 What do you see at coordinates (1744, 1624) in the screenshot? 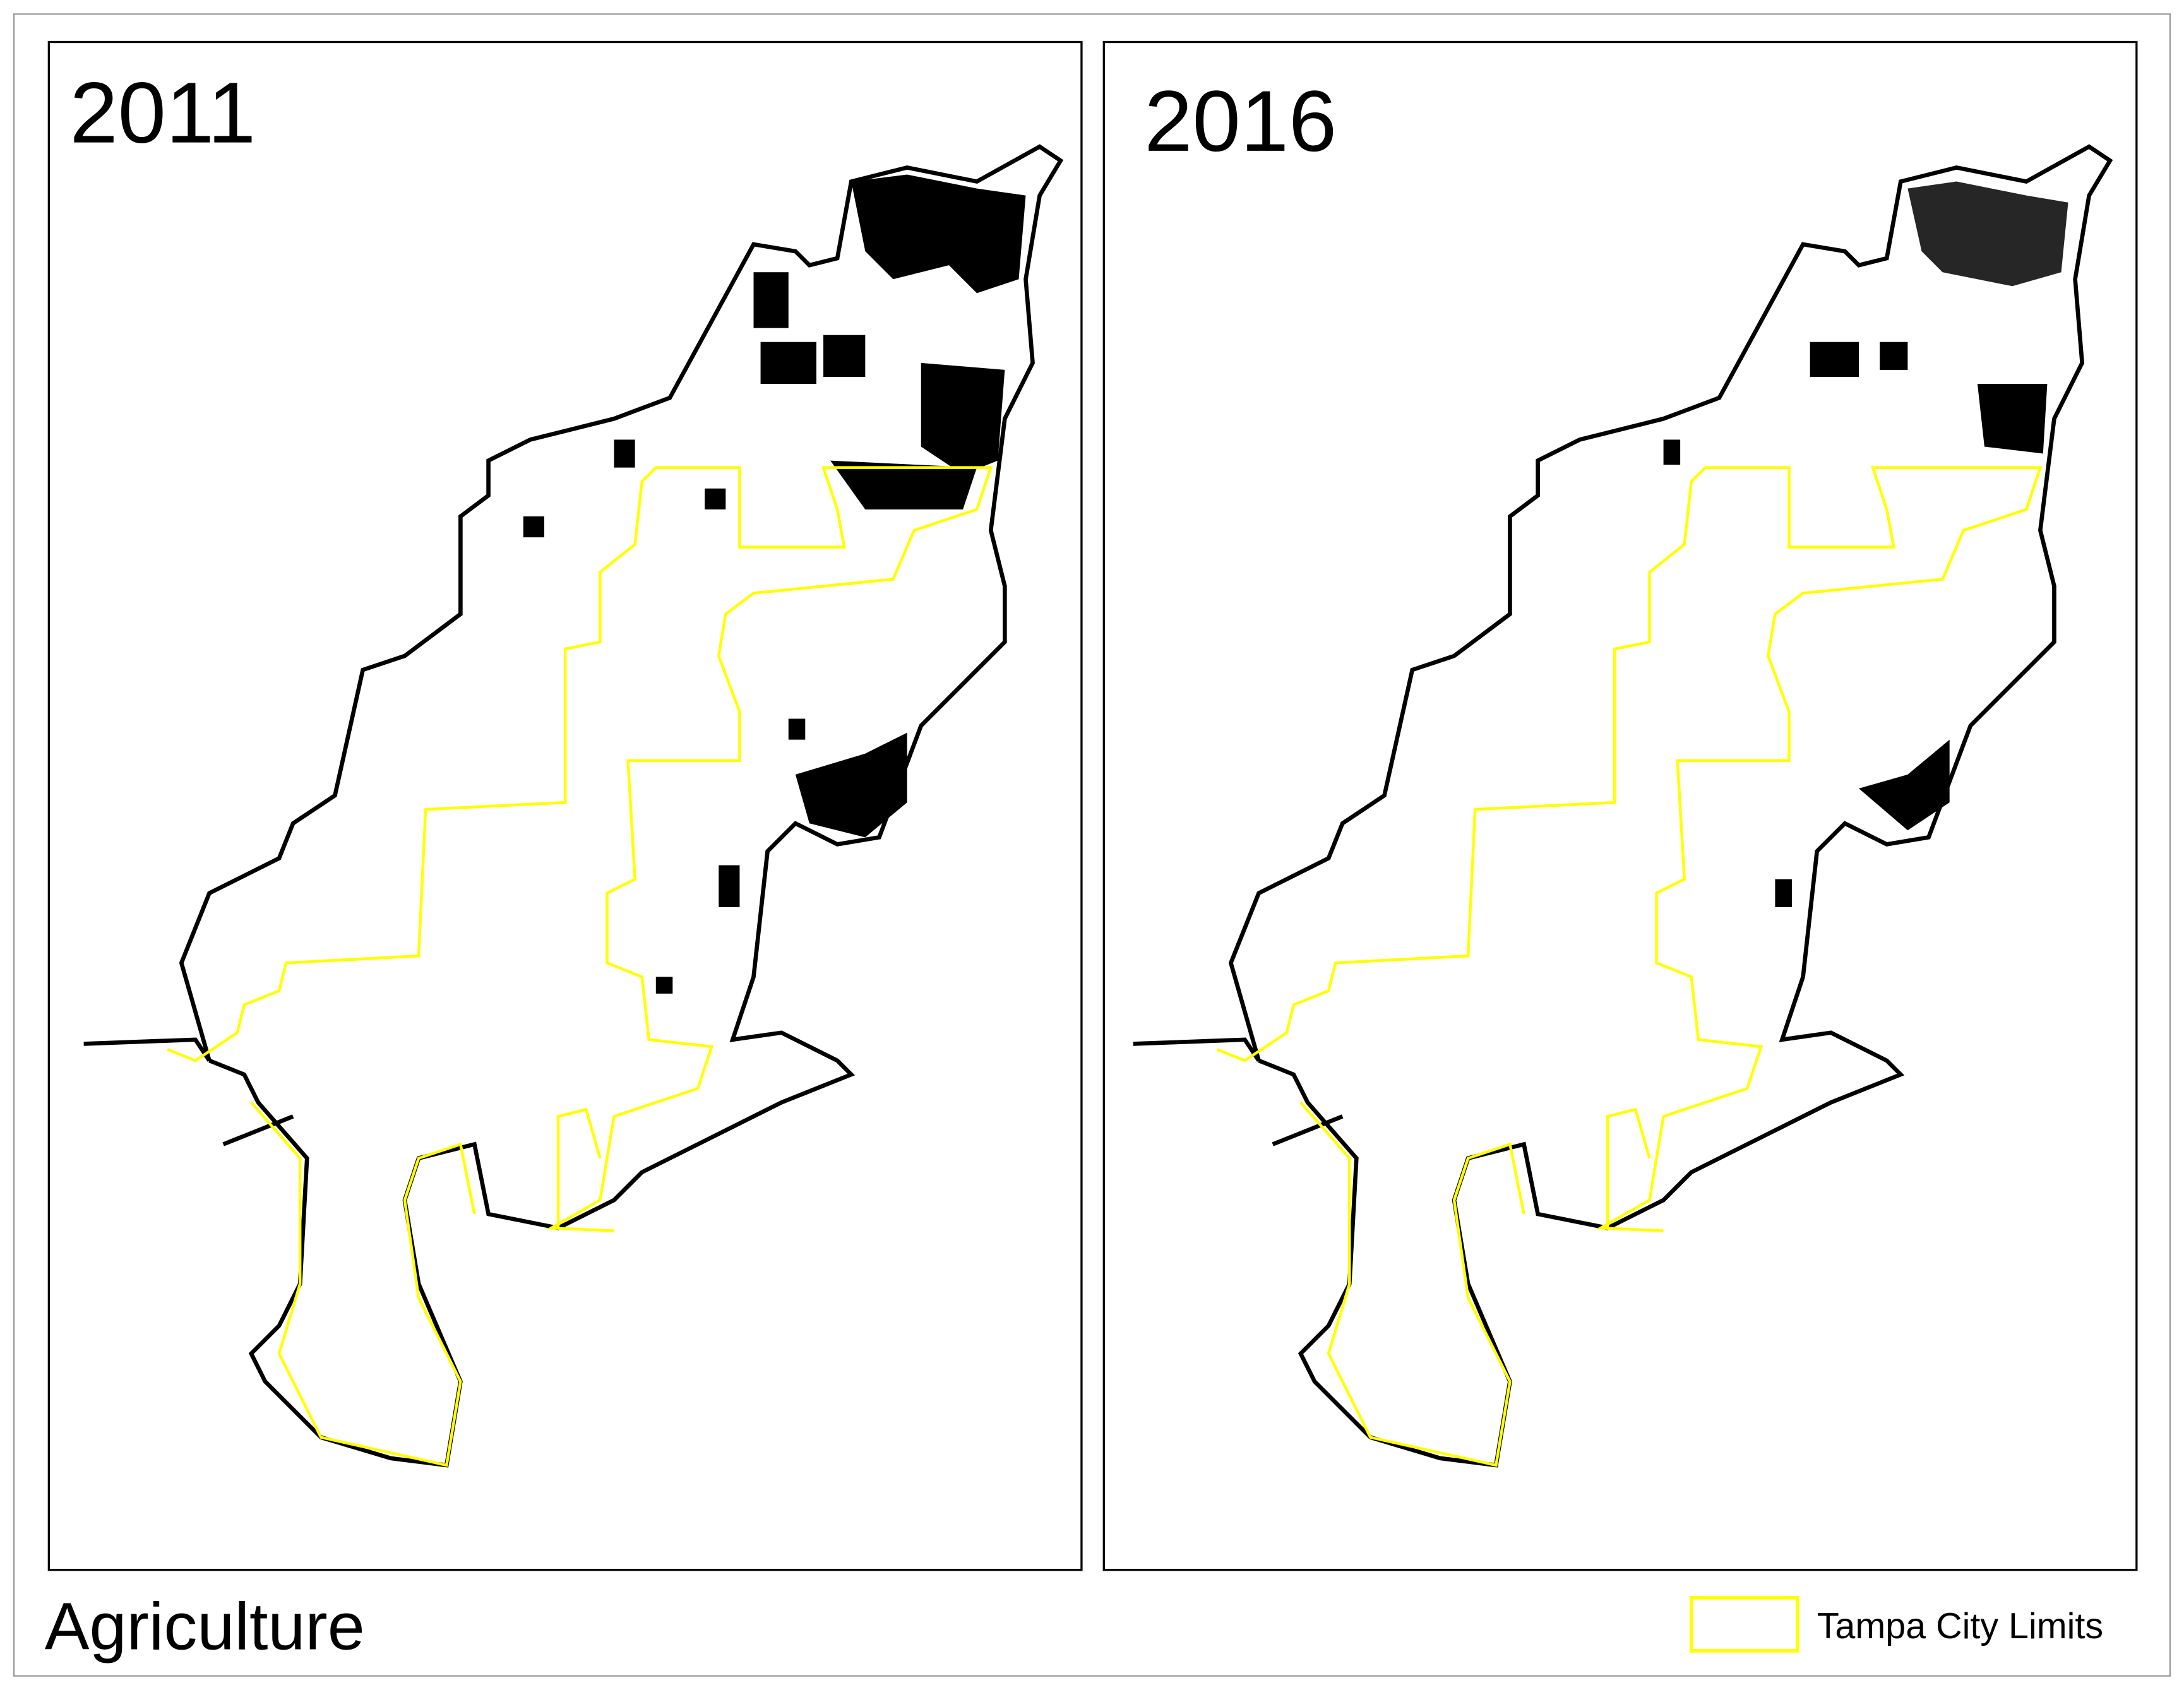
I see `legend-swatch` at bounding box center [1744, 1624].